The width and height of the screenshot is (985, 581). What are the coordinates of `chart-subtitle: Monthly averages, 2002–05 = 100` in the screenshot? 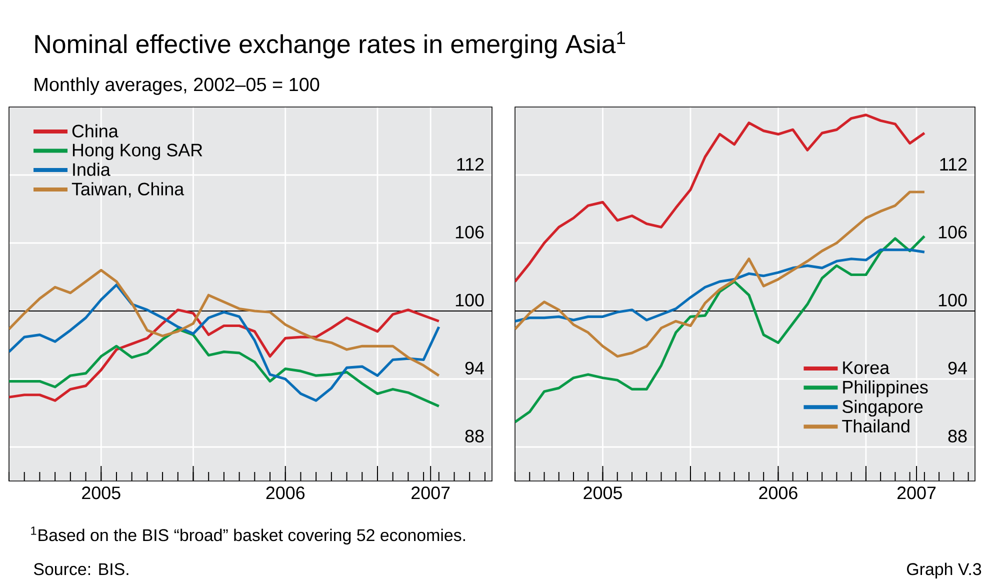 It's located at (177, 86).